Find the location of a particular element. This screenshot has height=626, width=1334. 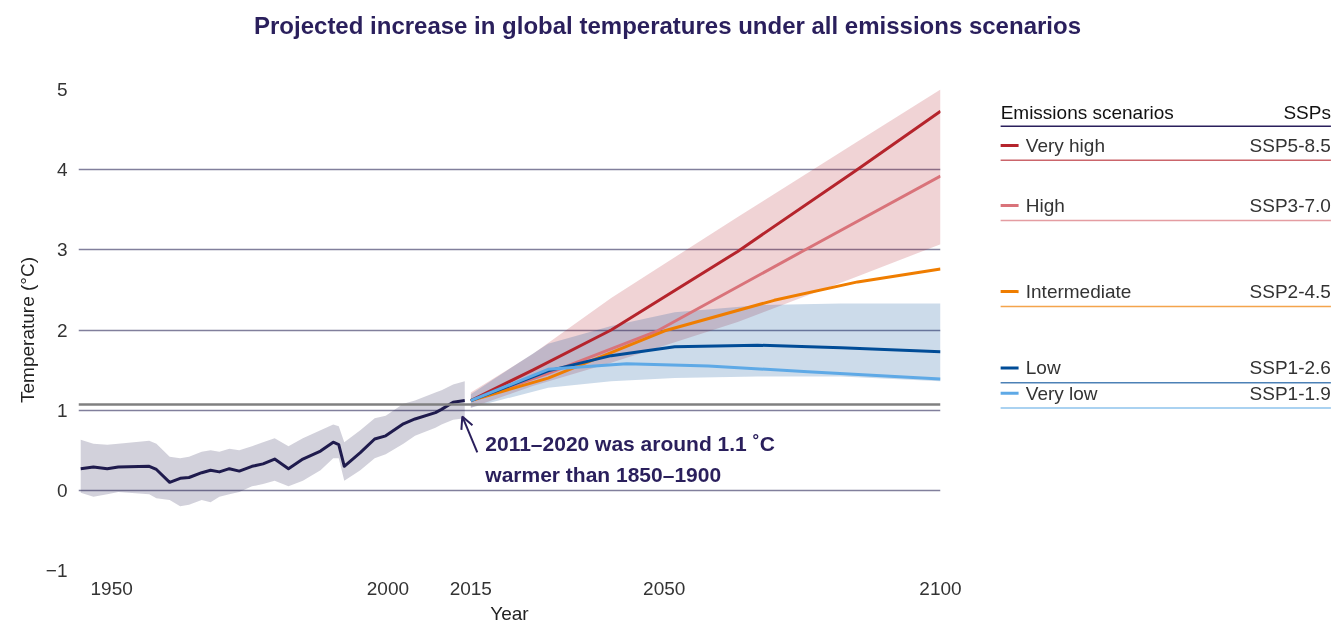

text: SSP3-7.0 is located at coordinates (1290, 206).